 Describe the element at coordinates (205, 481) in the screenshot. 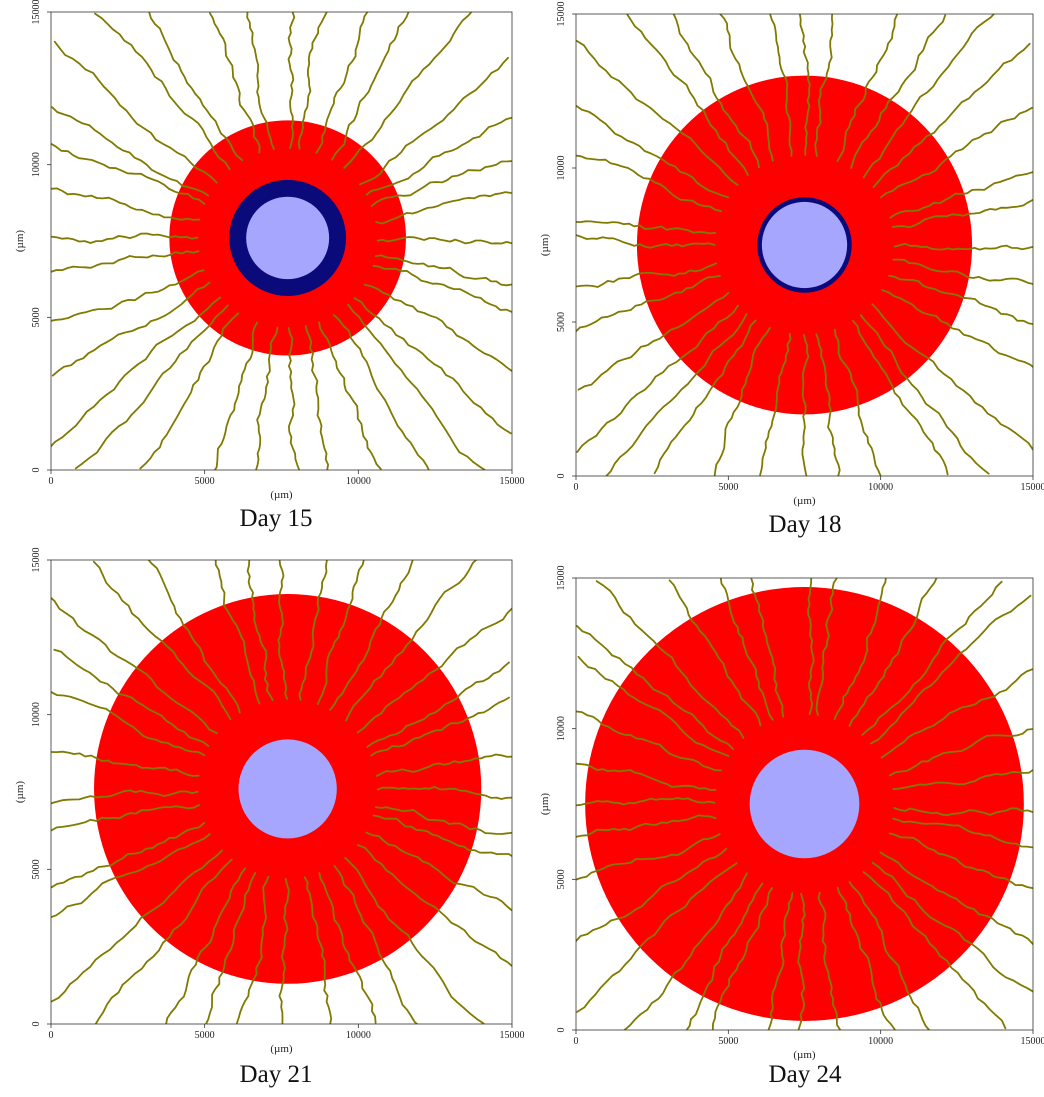

I see `x-tick-label: 5000` at that location.